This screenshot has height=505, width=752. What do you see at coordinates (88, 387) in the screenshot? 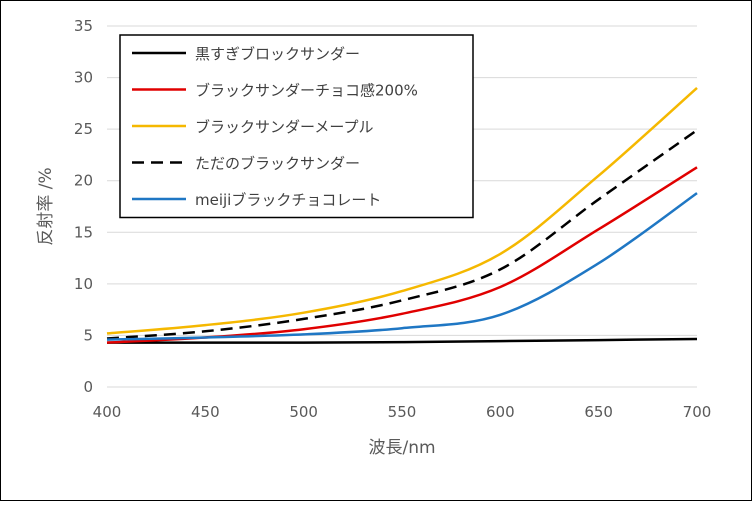
I see `y-tick-label-0: 0` at bounding box center [88, 387].